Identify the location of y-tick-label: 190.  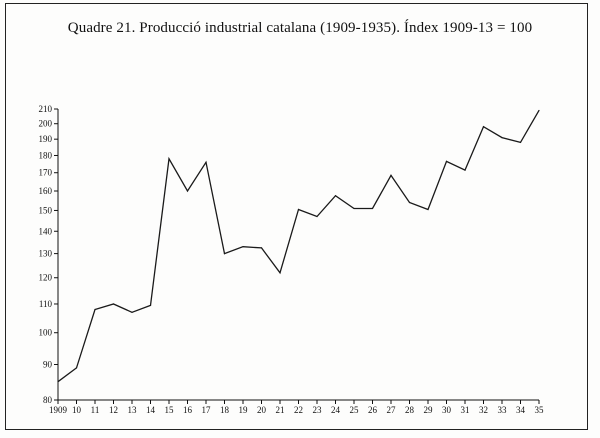
(46, 139).